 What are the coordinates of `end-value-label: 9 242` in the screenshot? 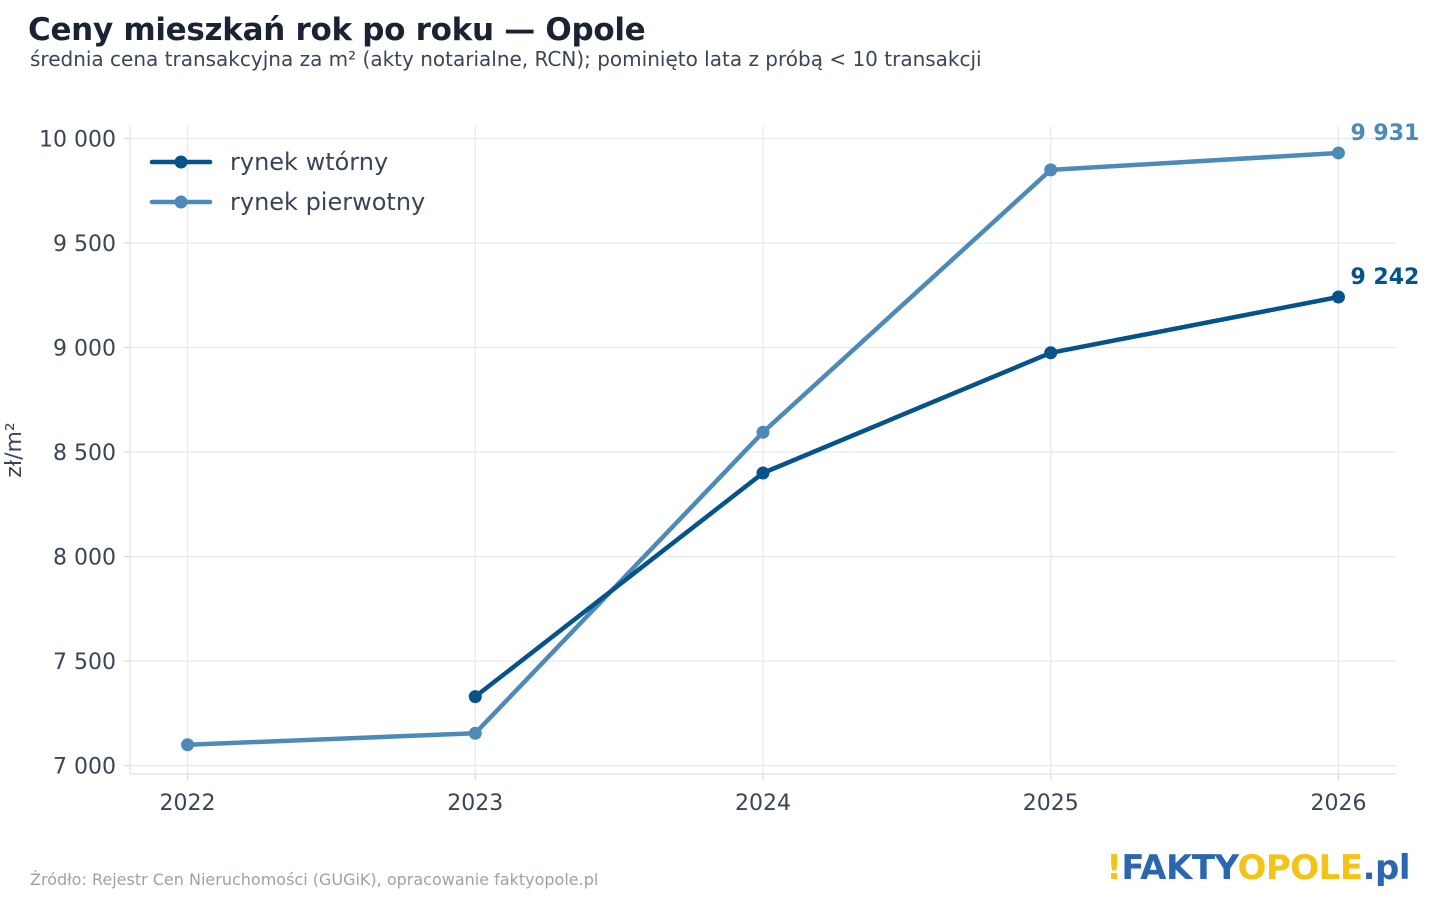 It's located at (1384, 277).